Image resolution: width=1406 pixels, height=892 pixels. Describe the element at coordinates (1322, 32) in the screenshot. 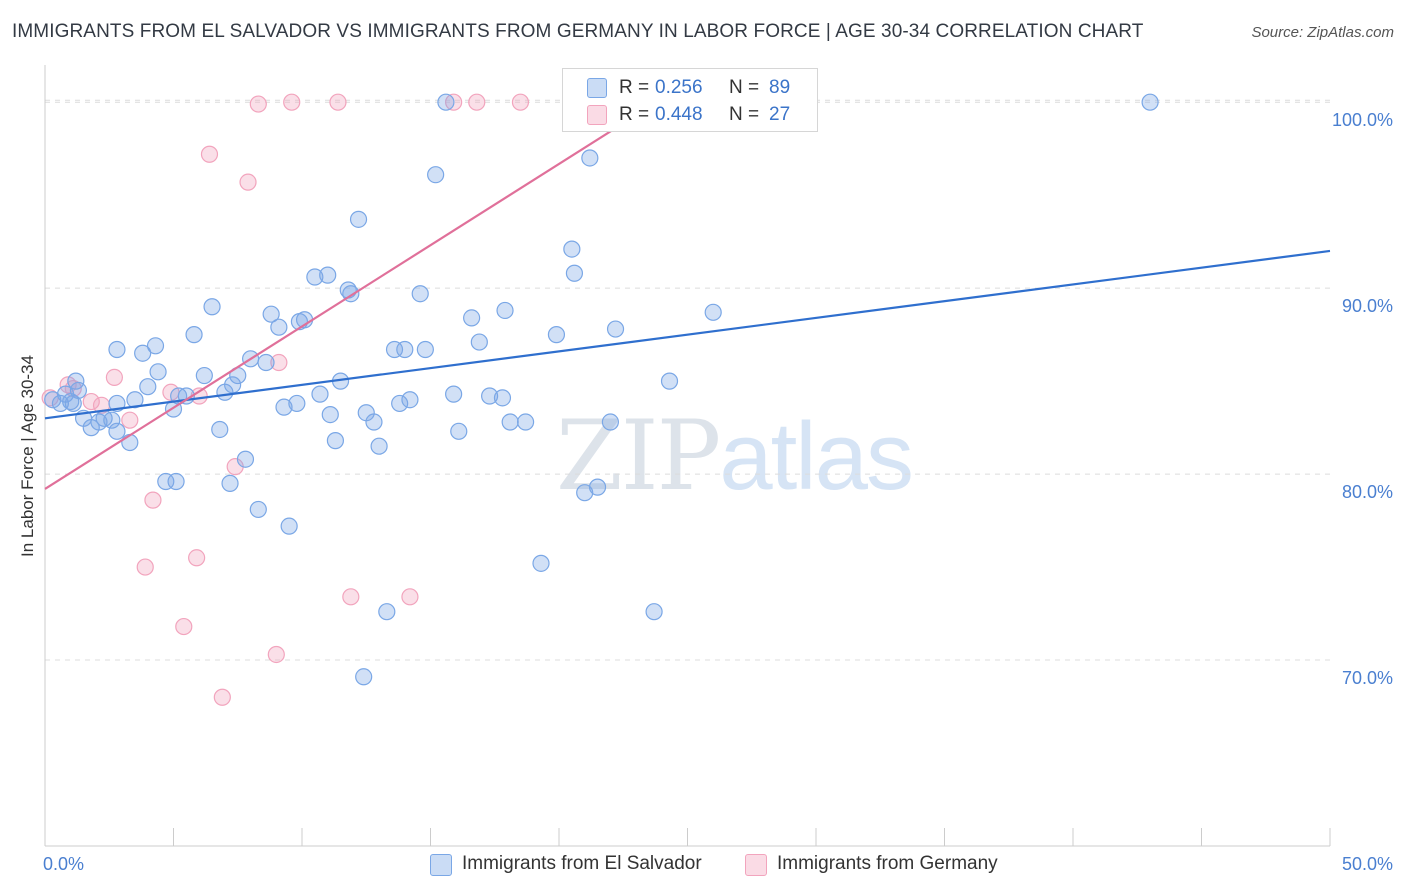

I see `source-credit: Source: ZipAtlas.com` at that location.